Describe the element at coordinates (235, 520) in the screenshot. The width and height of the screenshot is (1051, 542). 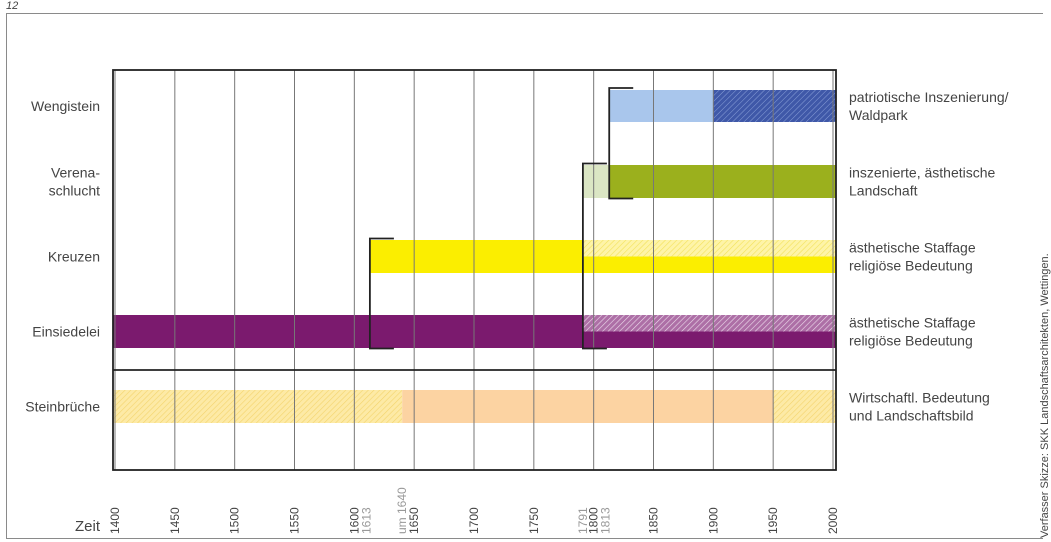
I see `x-tick-label: 1500` at that location.